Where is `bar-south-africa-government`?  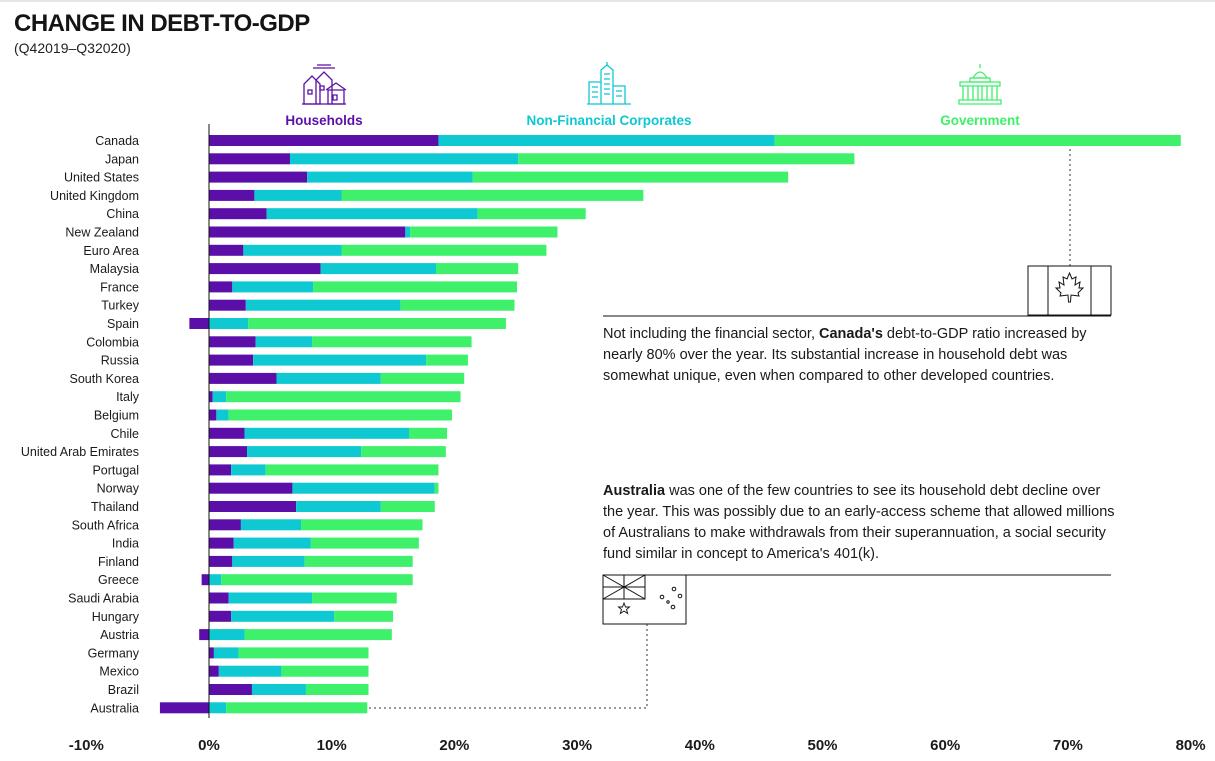 bar-south-africa-government is located at coordinates (362, 525).